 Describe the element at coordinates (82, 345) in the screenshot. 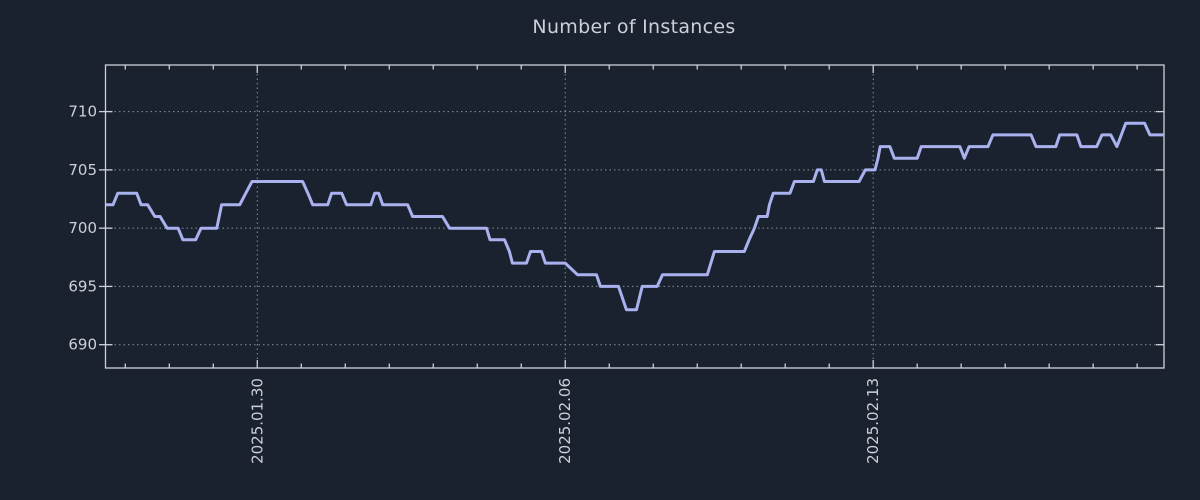

I see `y-tick-label: 690` at that location.